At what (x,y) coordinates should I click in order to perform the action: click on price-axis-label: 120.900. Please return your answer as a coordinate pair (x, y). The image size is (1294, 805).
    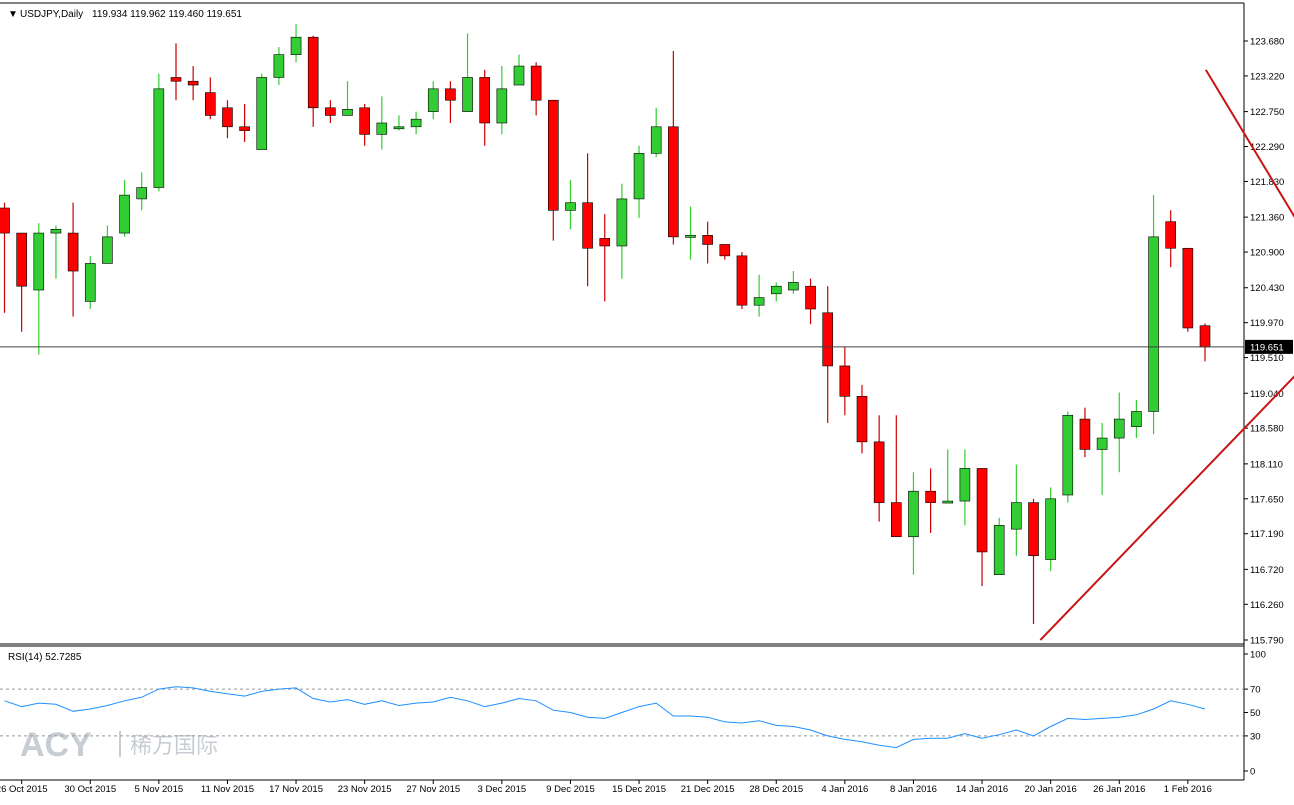
    Looking at the image, I should click on (1267, 253).